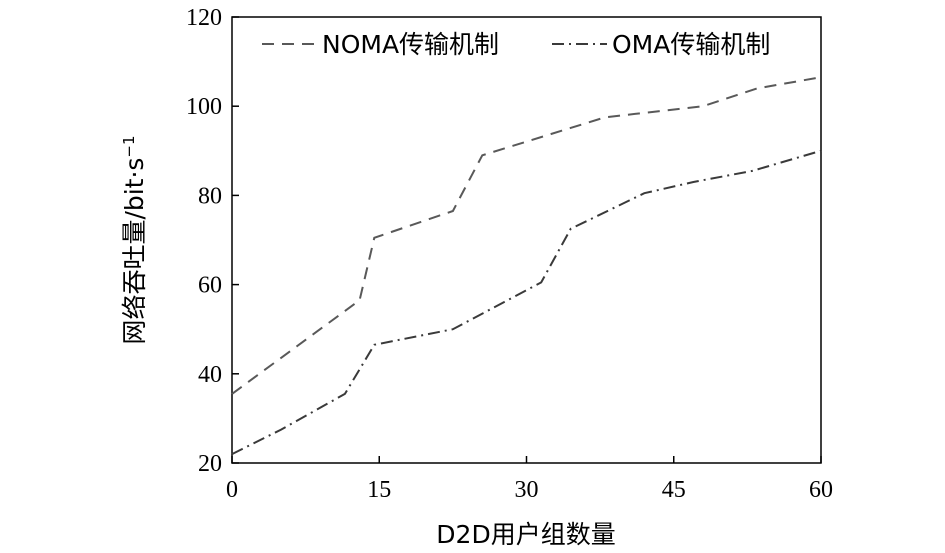 This screenshot has width=945, height=553. What do you see at coordinates (210, 196) in the screenshot?
I see `y-tick-label: 80` at bounding box center [210, 196].